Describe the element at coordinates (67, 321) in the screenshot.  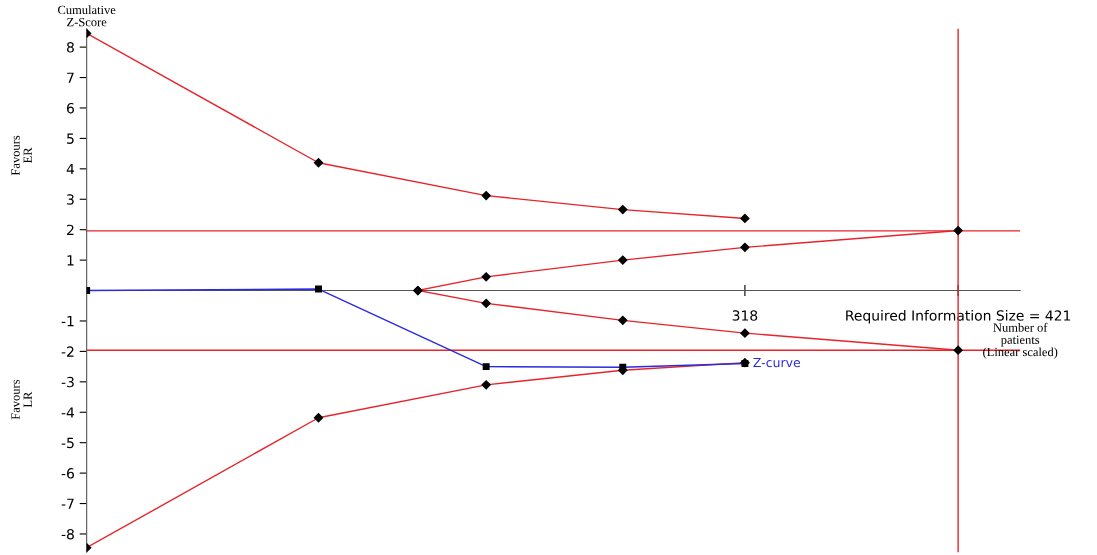
I see `y-tick-label: -1` at that location.